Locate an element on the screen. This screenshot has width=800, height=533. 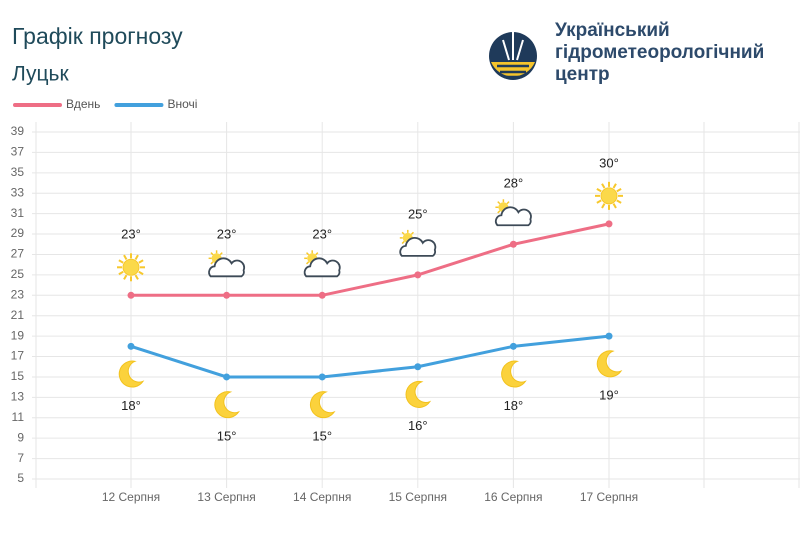
data-label: 25° is located at coordinates (418, 213).